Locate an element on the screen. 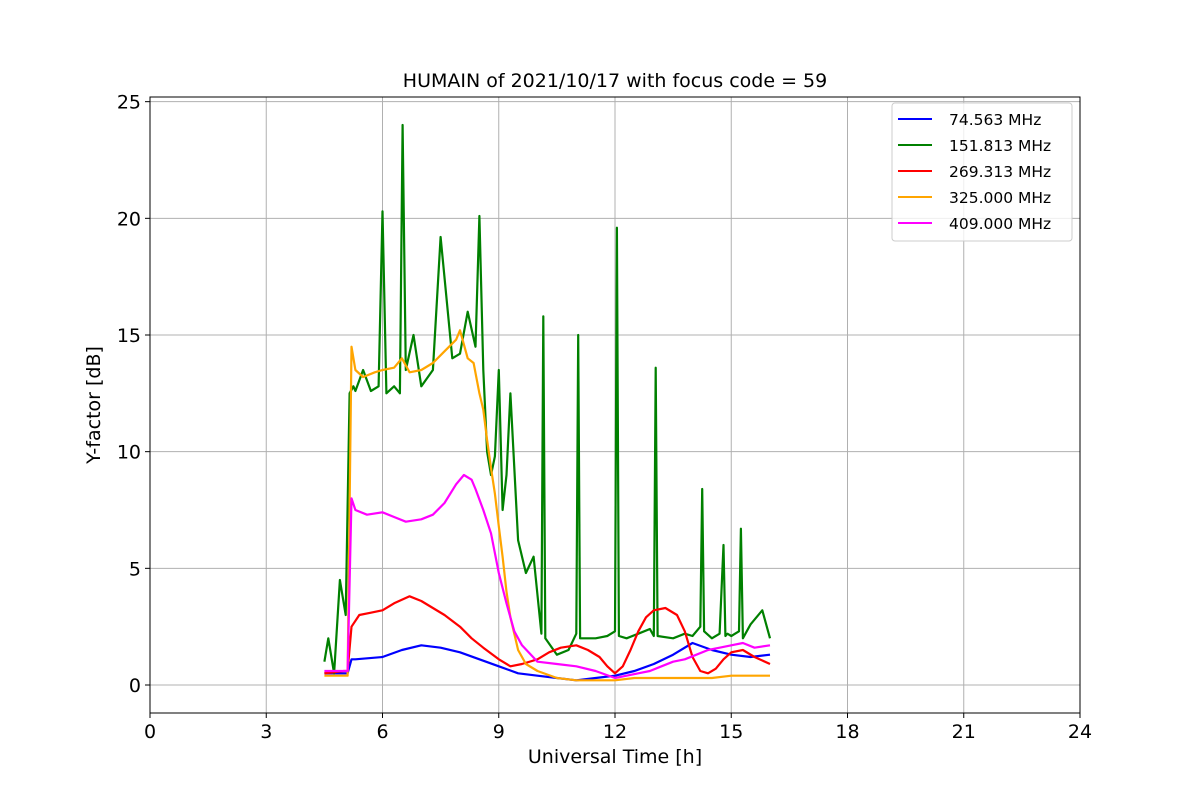 This screenshot has width=1200, height=800. legend-entry: 74.563 MHz is located at coordinates (995, 120).